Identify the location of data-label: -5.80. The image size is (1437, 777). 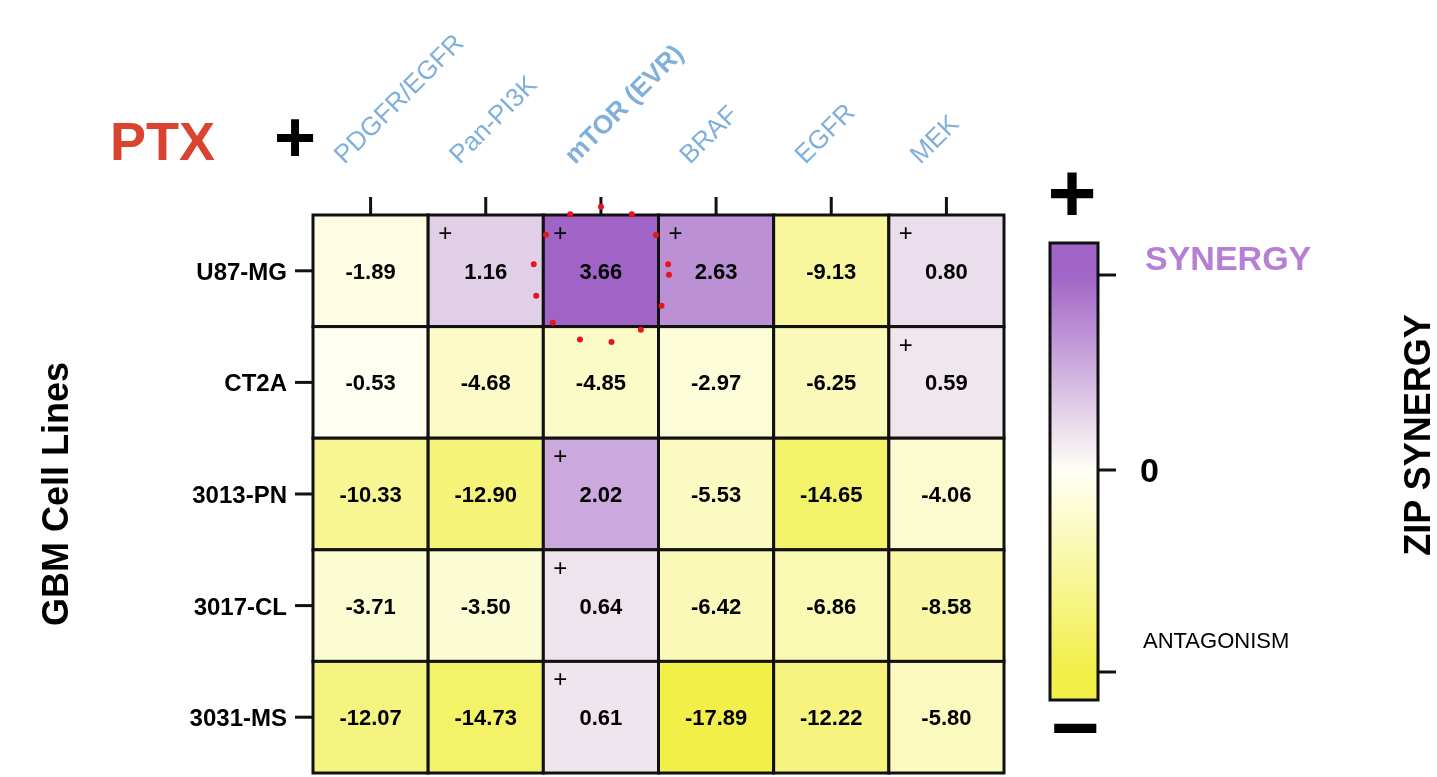
(946, 718).